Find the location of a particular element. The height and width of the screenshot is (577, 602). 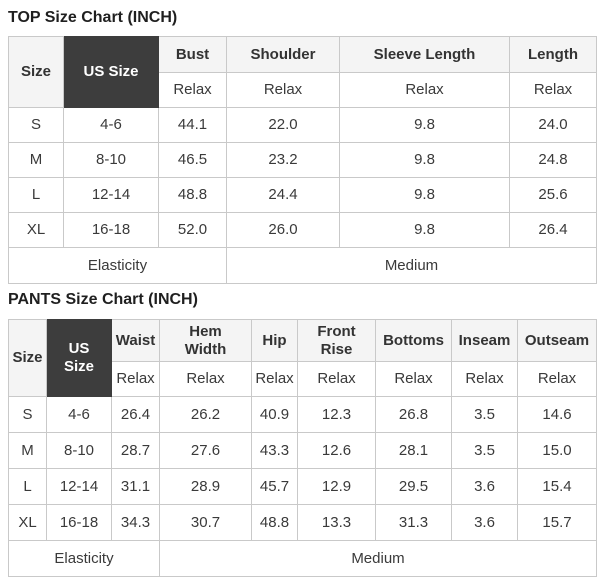

pants-row-s: S 4-6 26.4 26.2 40.9 12.3 26.8 3.5 14.6 is located at coordinates (302, 414).